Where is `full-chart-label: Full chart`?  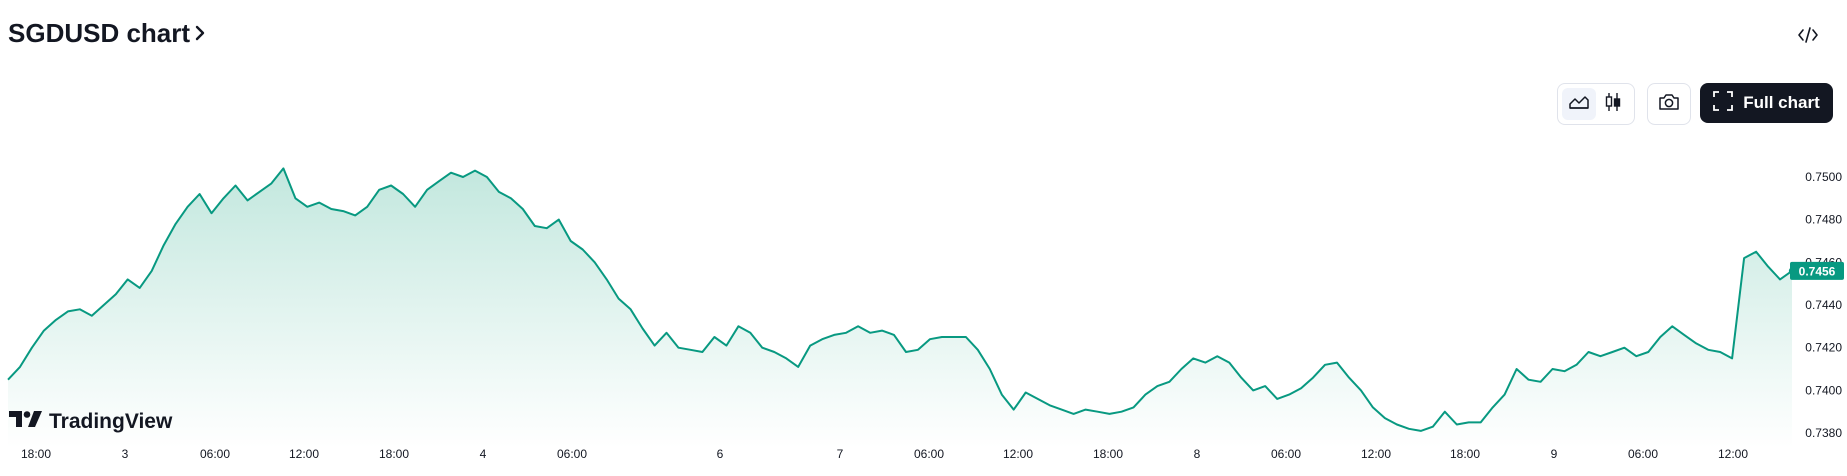 full-chart-label: Full chart is located at coordinates (1781, 102).